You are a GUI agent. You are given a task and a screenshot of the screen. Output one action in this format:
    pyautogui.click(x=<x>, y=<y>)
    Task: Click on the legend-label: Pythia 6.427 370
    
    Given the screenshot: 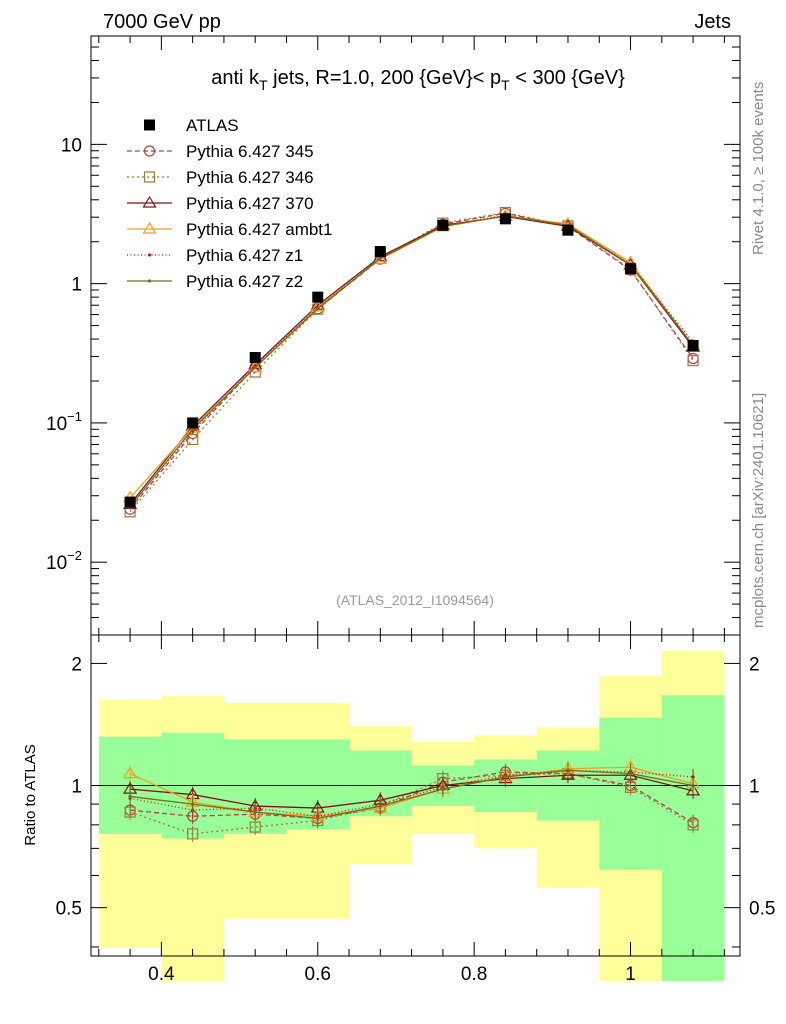 What is the action you would take?
    pyautogui.click(x=250, y=203)
    